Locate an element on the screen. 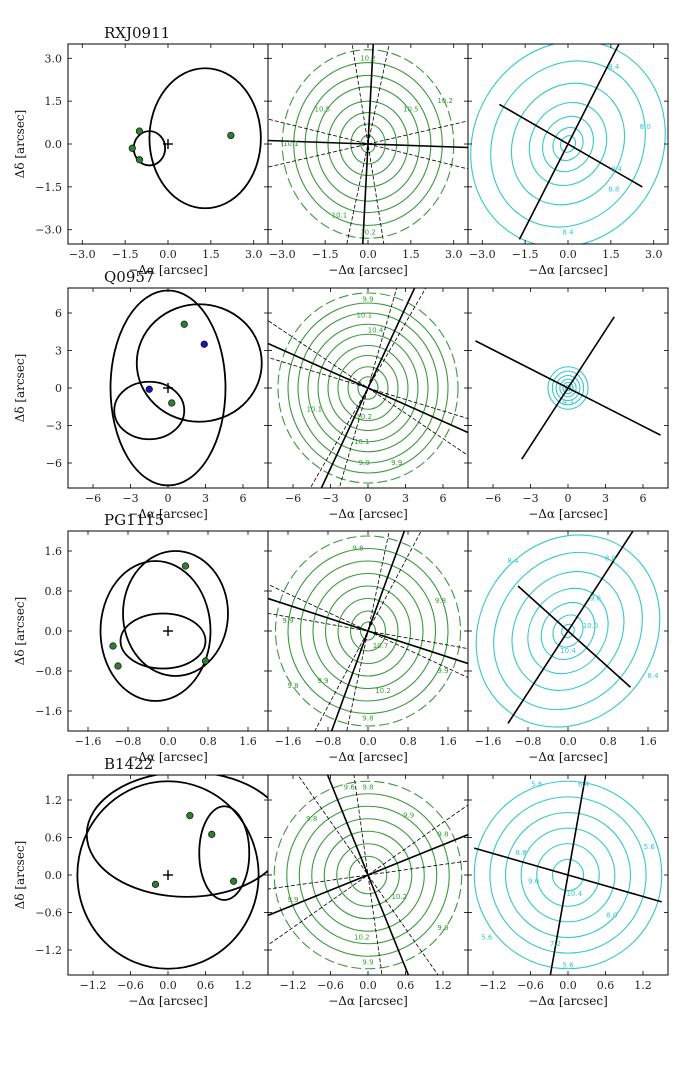  plot-area: 8.4 8.0 8.4 8.8 8.4 is located at coordinates (568, 144).